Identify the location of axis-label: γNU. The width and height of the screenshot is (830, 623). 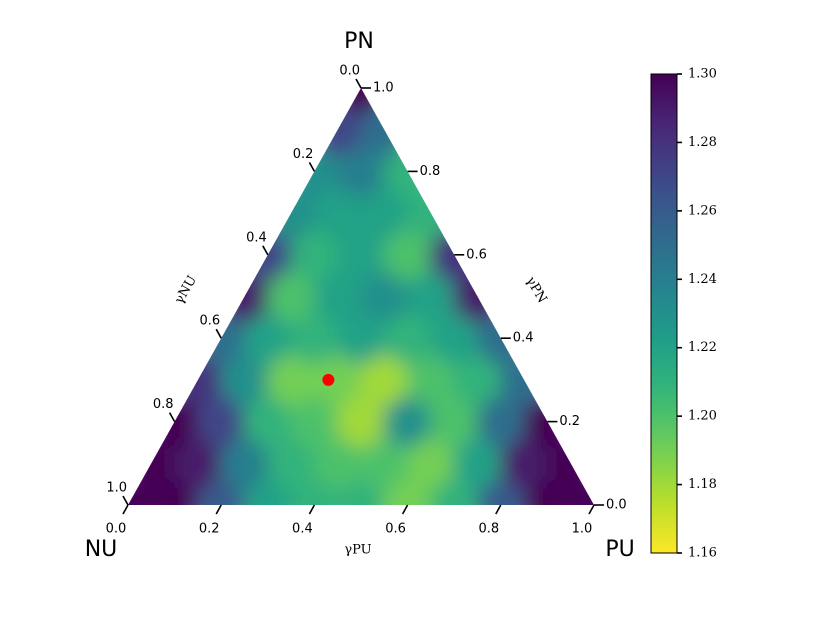
(186, 290).